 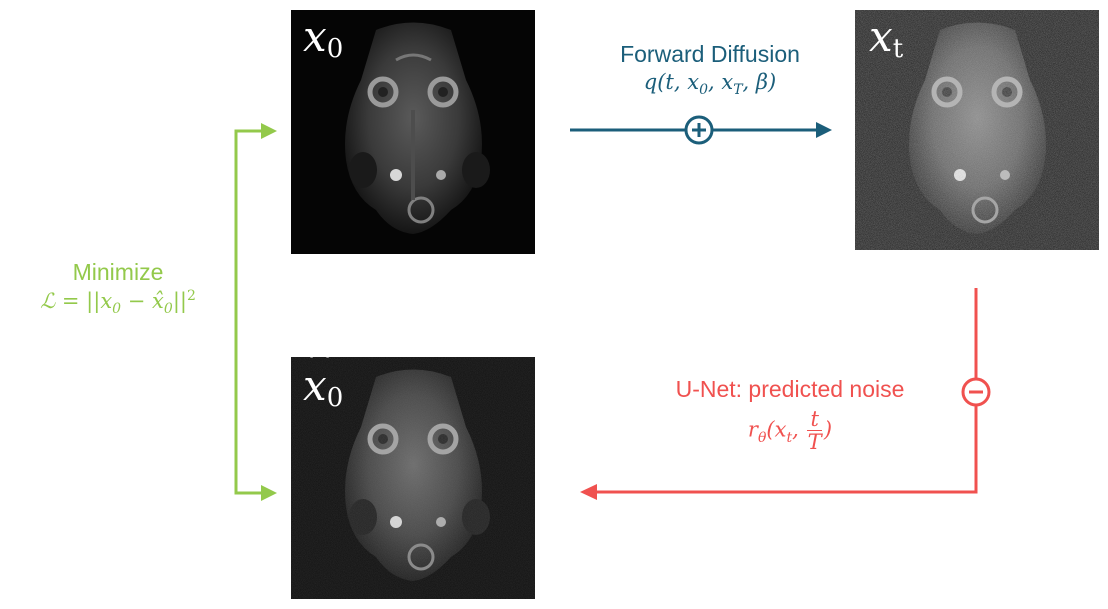 I want to click on hat-accent: ^, so click(x=320, y=368).